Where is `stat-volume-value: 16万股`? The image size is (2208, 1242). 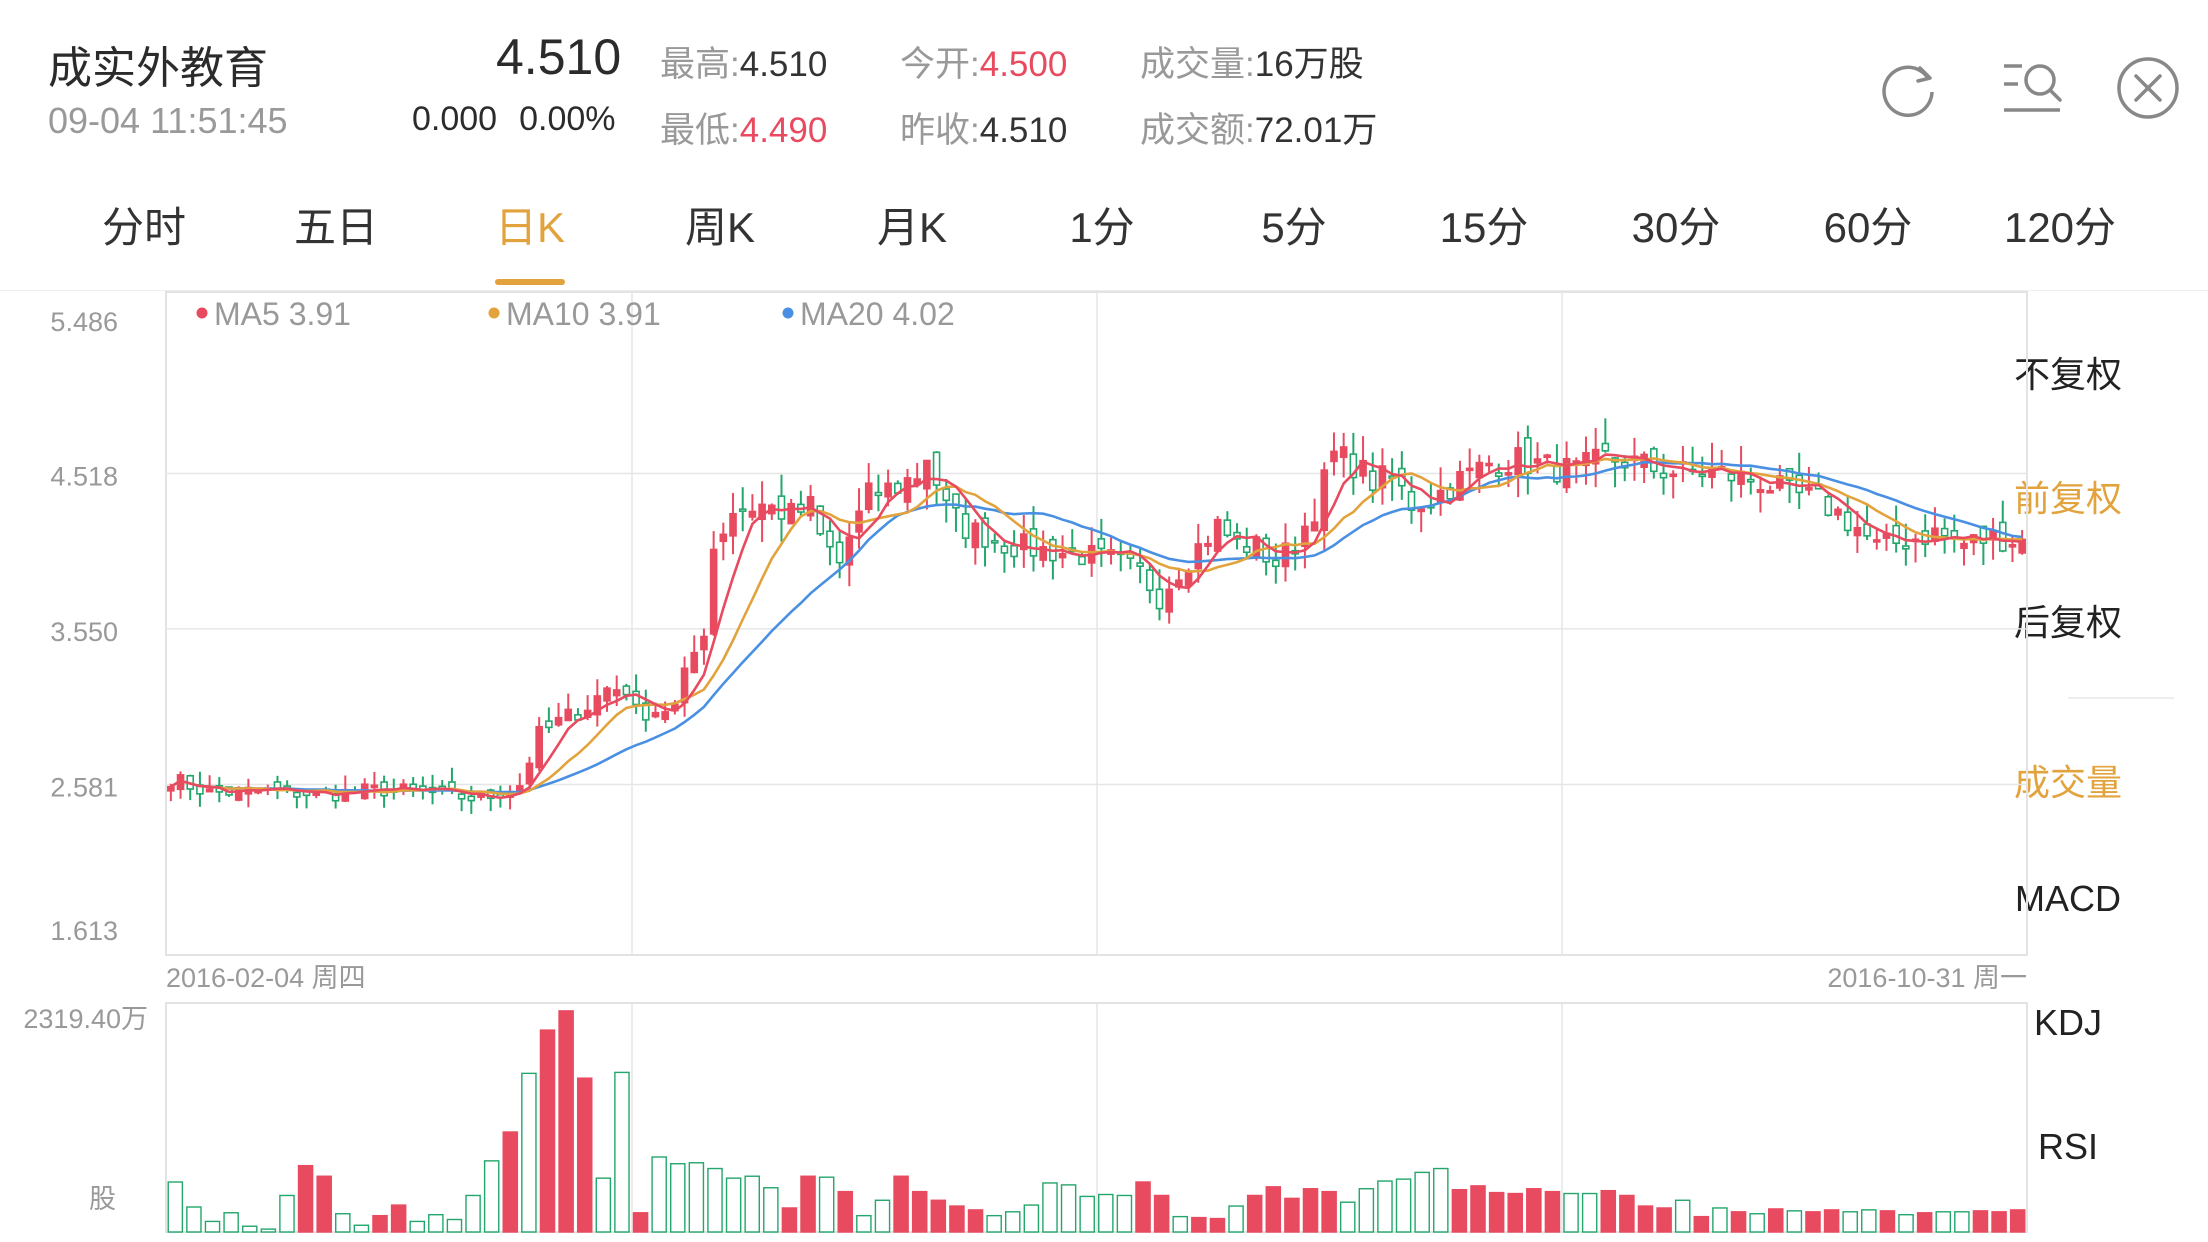 stat-volume-value: 16万股 is located at coordinates (1309, 64).